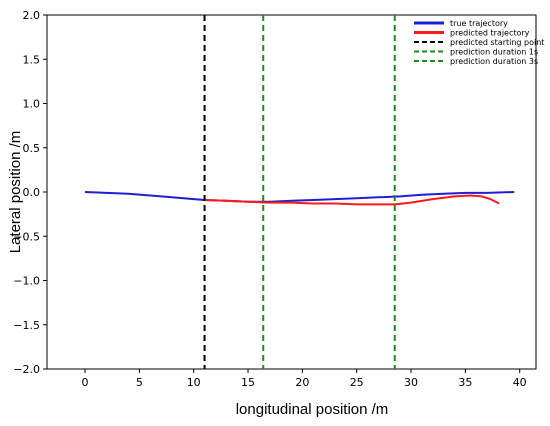 The height and width of the screenshot is (426, 550). What do you see at coordinates (411, 382) in the screenshot?
I see `x-tick-label: 30` at bounding box center [411, 382].